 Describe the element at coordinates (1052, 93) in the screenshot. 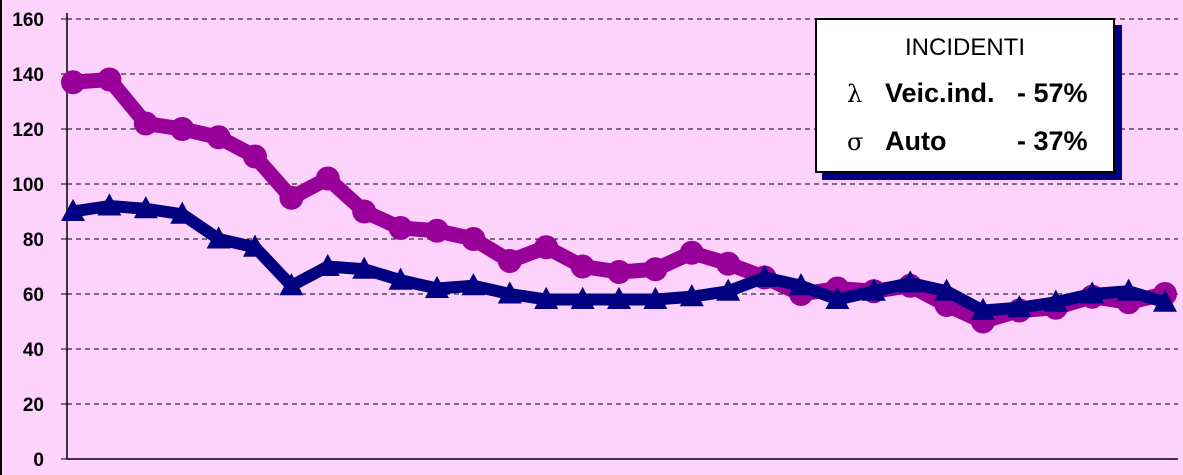

I see `legend-value-veic: - 57%` at that location.